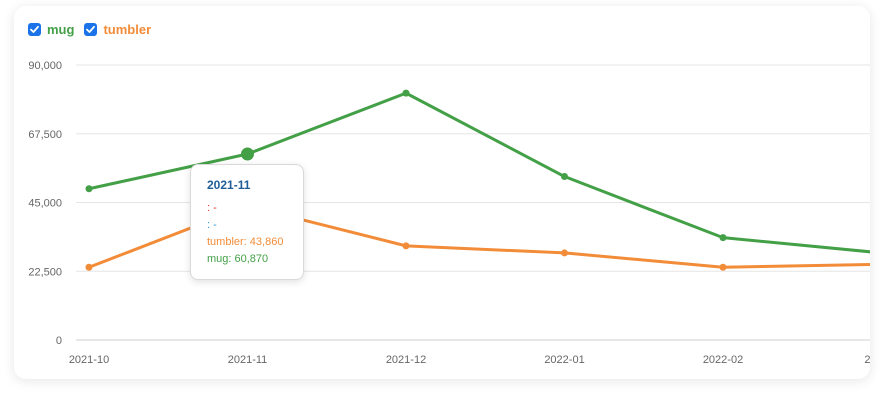 This screenshot has width=884, height=403. I want to click on x-tick-label: 2022-01, so click(564, 360).